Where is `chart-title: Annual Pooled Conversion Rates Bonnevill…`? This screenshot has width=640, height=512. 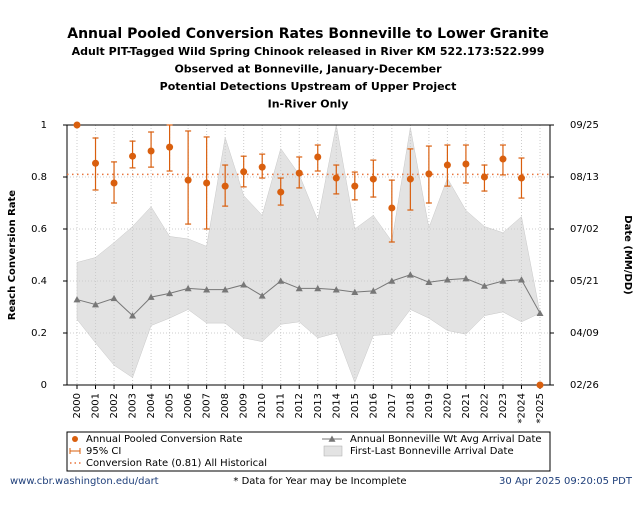 chart-title: Annual Pooled Conversion Rates Bonnevill… is located at coordinates (307, 34).